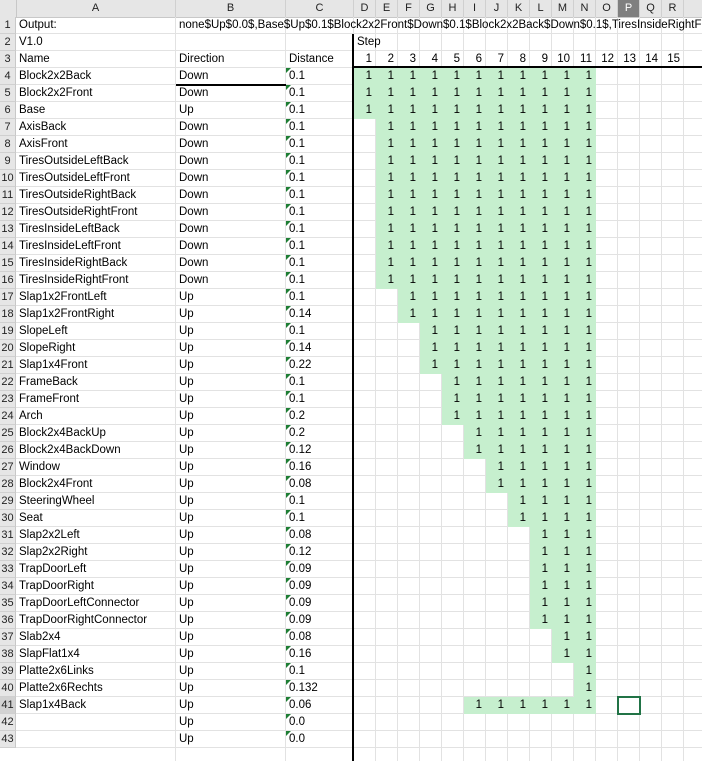 This screenshot has height=761, width=702. What do you see at coordinates (8, 263) in the screenshot?
I see `row-header: 15` at bounding box center [8, 263].